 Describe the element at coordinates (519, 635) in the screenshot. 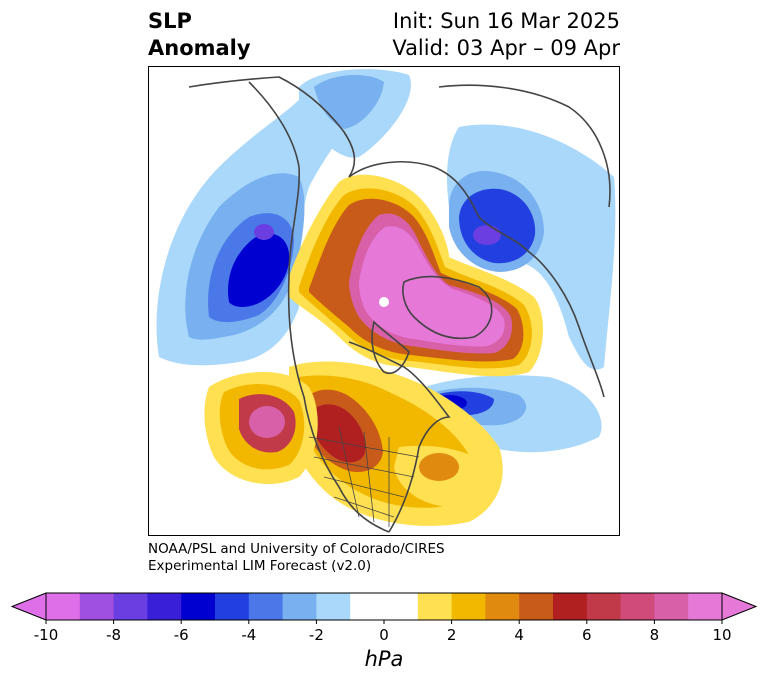

I see `colorbar-tick-label: 4` at that location.